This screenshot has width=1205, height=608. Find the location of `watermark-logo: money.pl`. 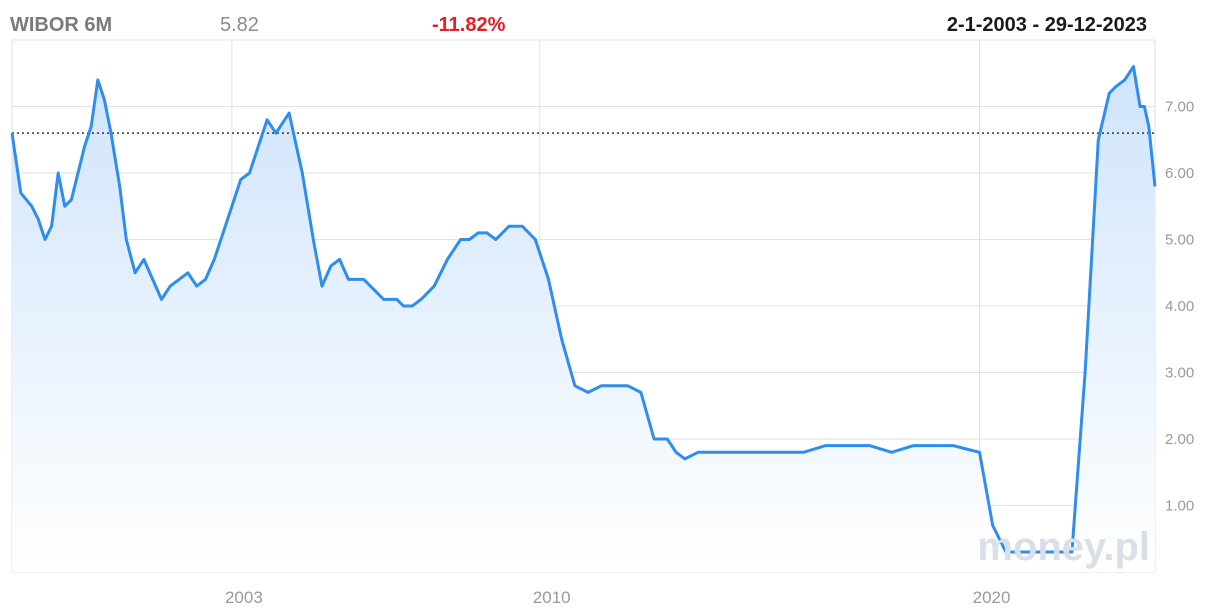

watermark-logo: money.pl is located at coordinates (1063, 547).